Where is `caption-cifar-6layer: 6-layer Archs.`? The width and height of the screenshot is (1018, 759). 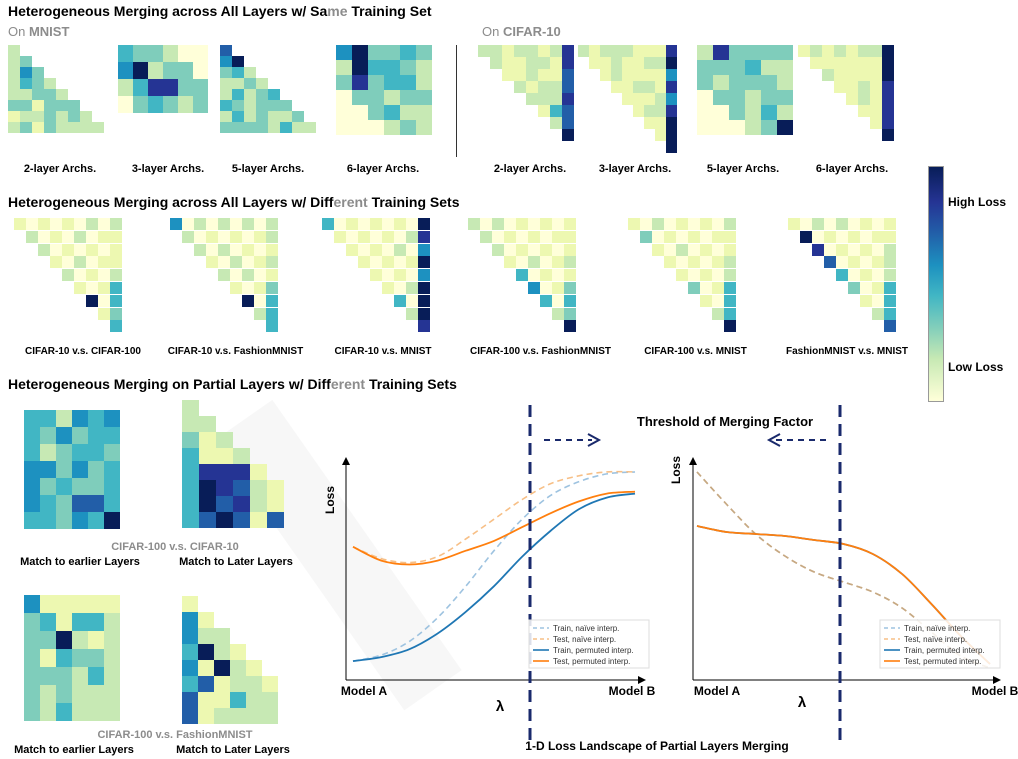 caption-cifar-6layer: 6-layer Archs. is located at coordinates (852, 169).